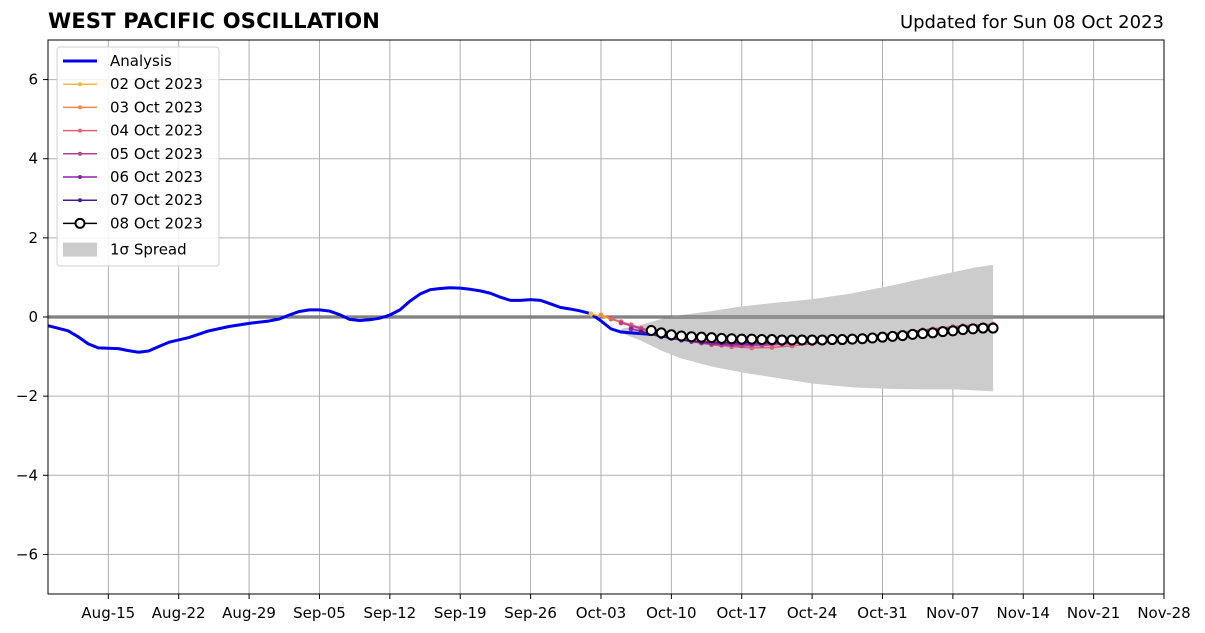 This screenshot has width=1205, height=633. Describe the element at coordinates (156, 131) in the screenshot. I see `legend-label: 04 Oct 2023` at that location.